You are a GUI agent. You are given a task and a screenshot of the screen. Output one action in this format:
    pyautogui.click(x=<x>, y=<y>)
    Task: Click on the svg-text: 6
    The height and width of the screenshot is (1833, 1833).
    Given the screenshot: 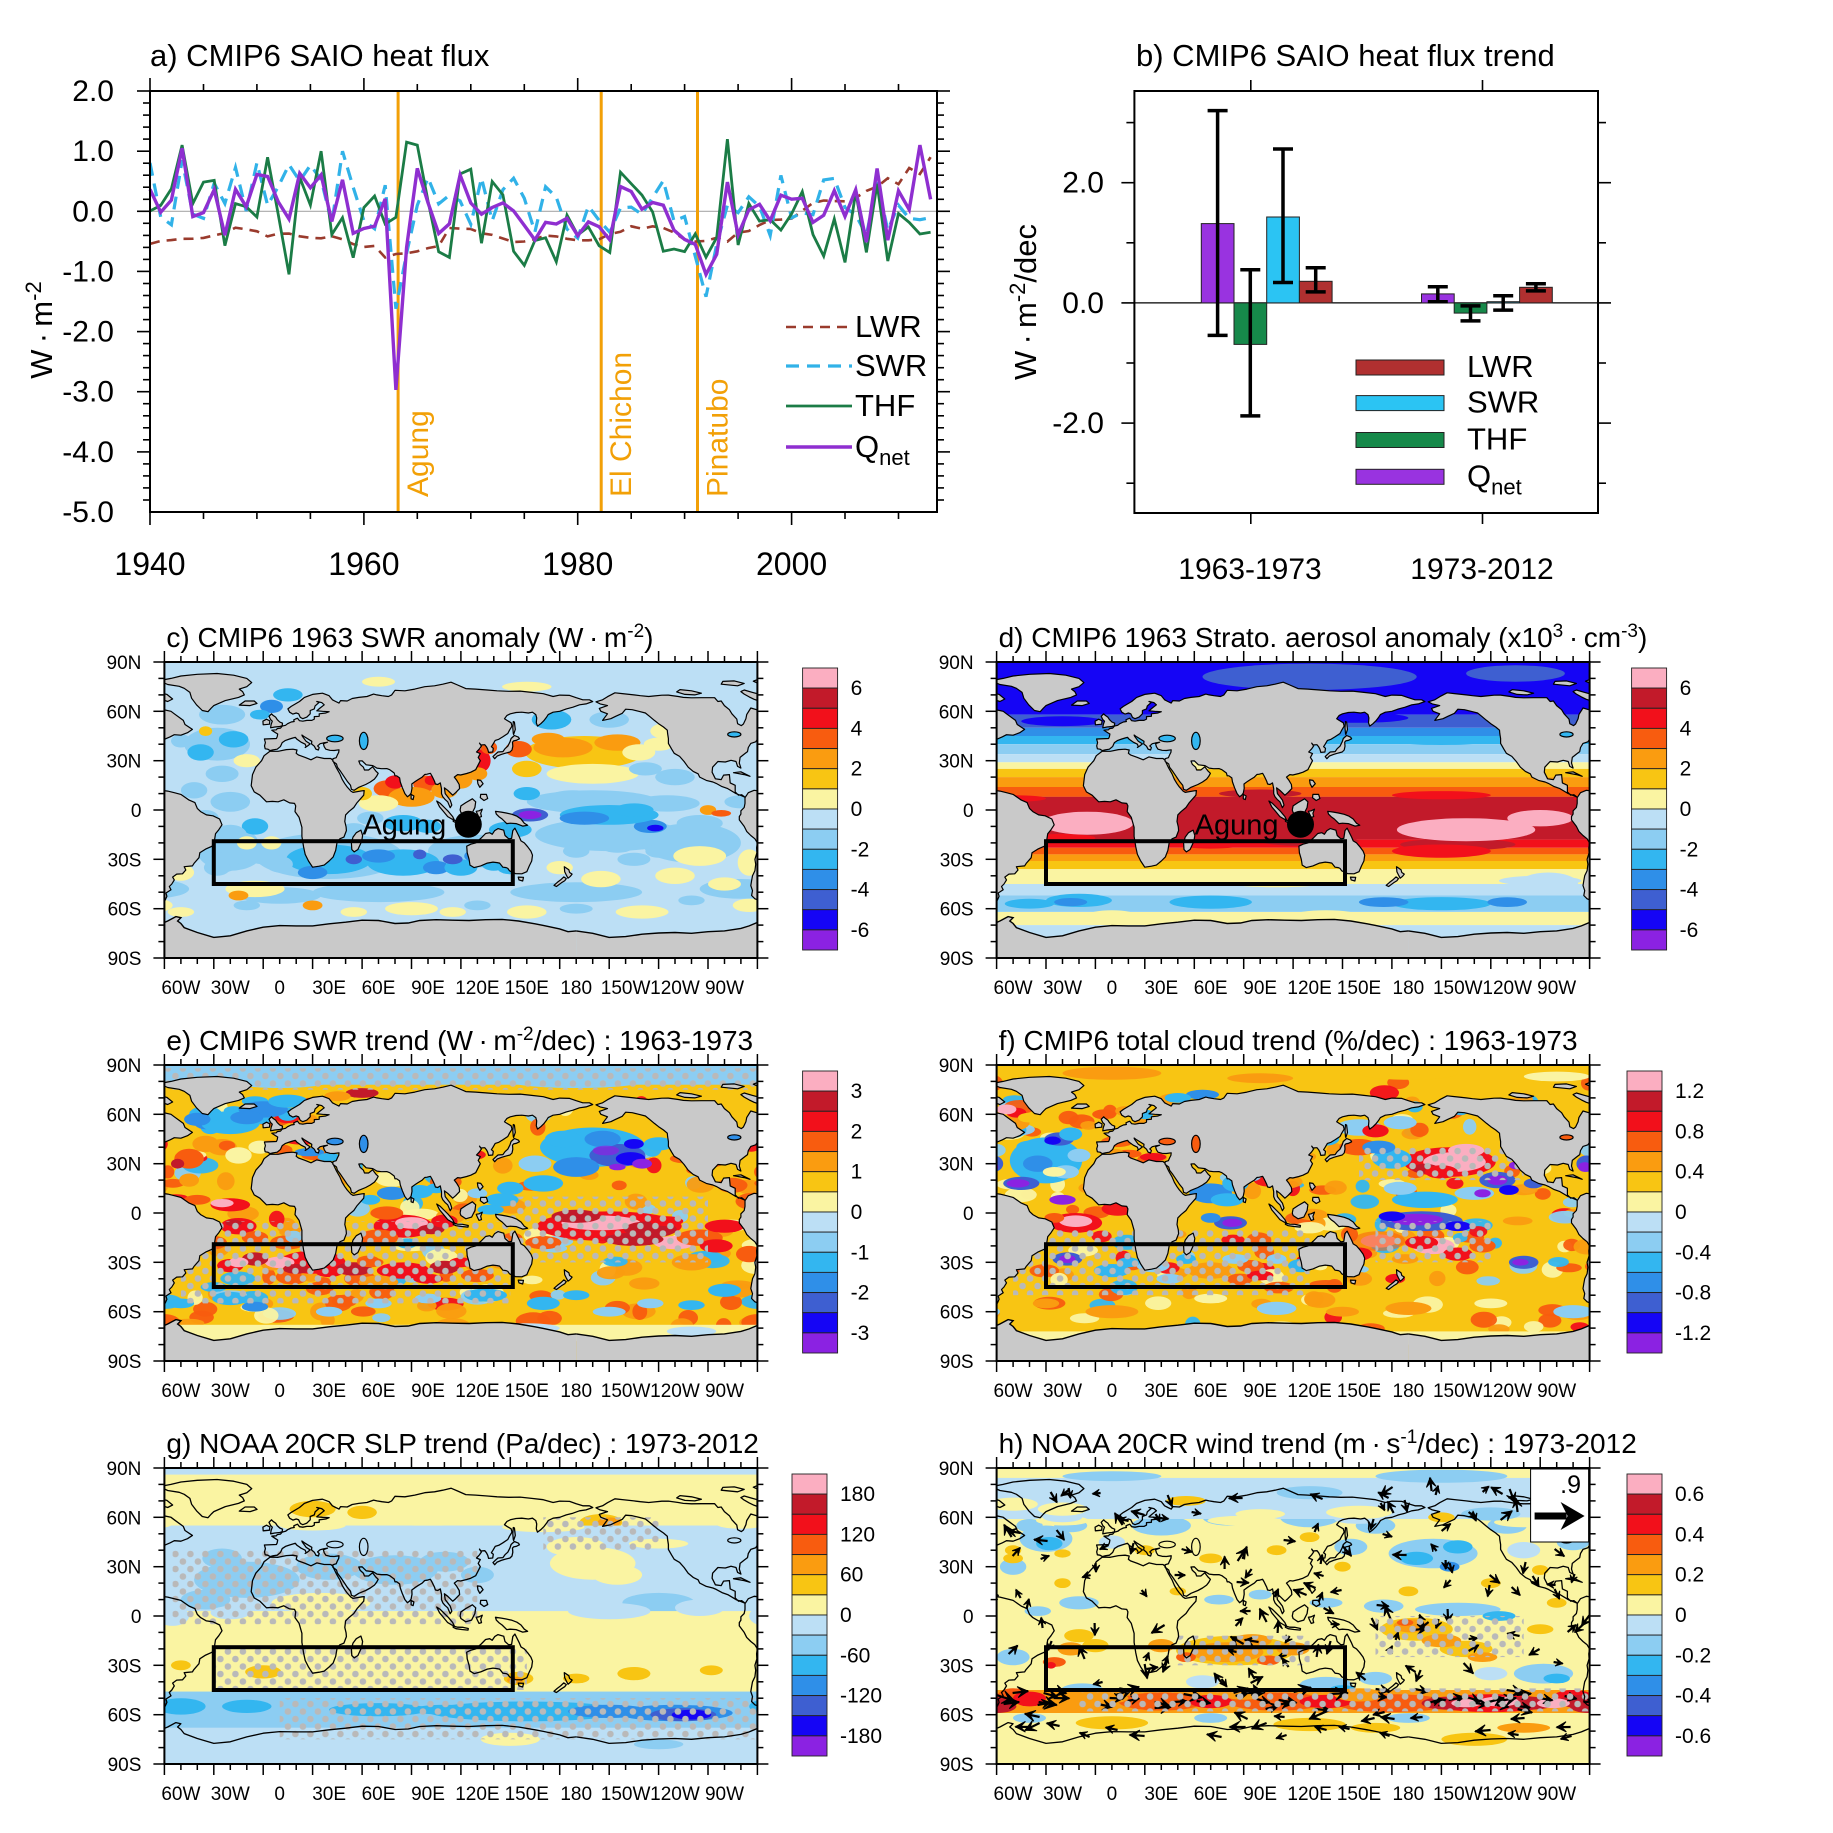 What is the action you would take?
    pyautogui.click(x=1686, y=688)
    